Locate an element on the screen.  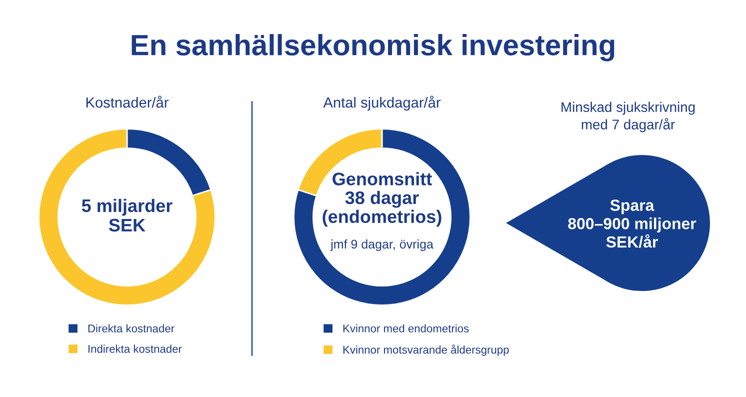
text: Minskad sjukskrivning med 7 dagar/år is located at coordinates (628, 117).